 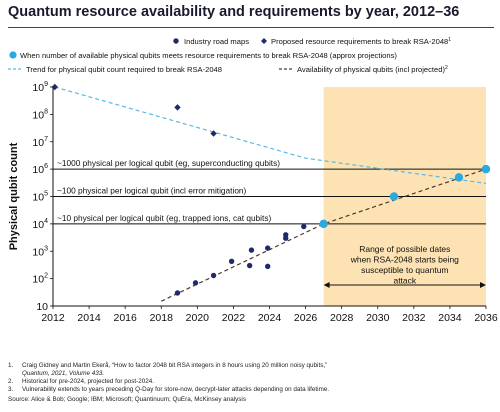 What do you see at coordinates (14, 196) in the screenshot?
I see `y-axis-title: Physical qubit count` at bounding box center [14, 196].